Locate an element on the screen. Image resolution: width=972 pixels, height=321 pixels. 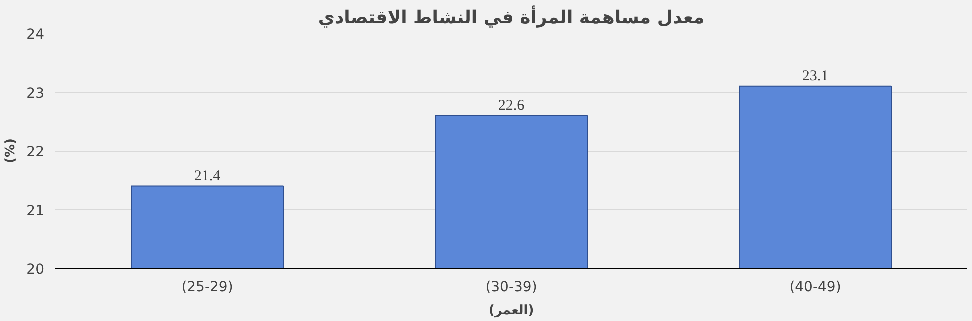
chart-title: معدل مساهمة المرأة في النشاط الاقتصادي is located at coordinates (511, 17).